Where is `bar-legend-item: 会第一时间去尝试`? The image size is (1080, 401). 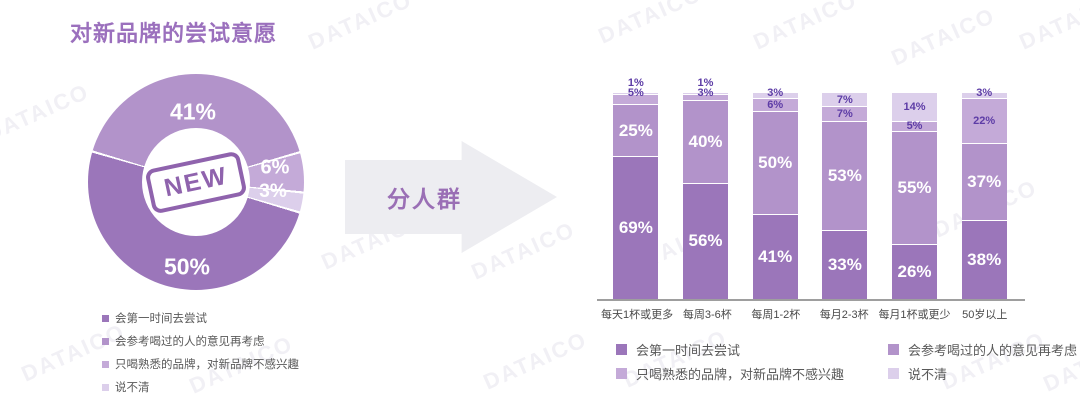 bar-legend-item: 会第一时间去尝试 is located at coordinates (752, 349).